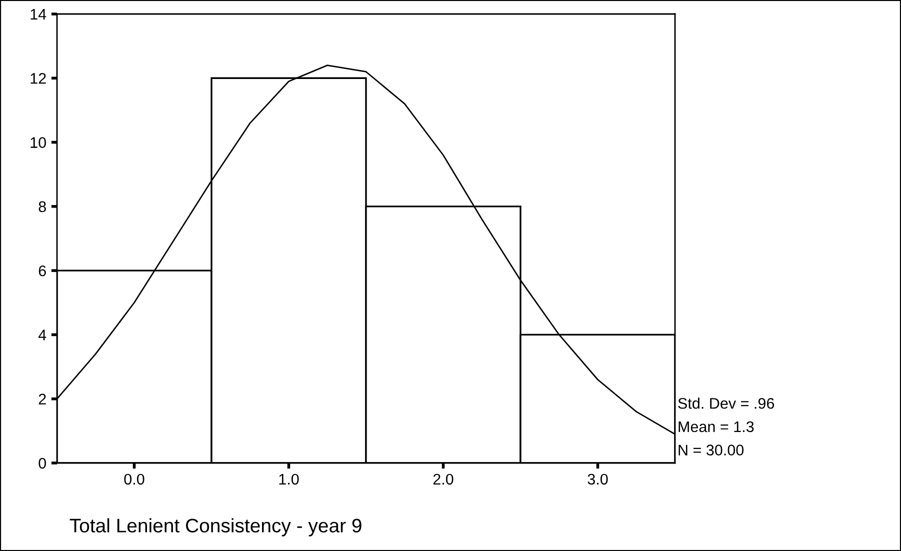  What do you see at coordinates (42, 270) in the screenshot?
I see `y-tick-label: 6` at bounding box center [42, 270].